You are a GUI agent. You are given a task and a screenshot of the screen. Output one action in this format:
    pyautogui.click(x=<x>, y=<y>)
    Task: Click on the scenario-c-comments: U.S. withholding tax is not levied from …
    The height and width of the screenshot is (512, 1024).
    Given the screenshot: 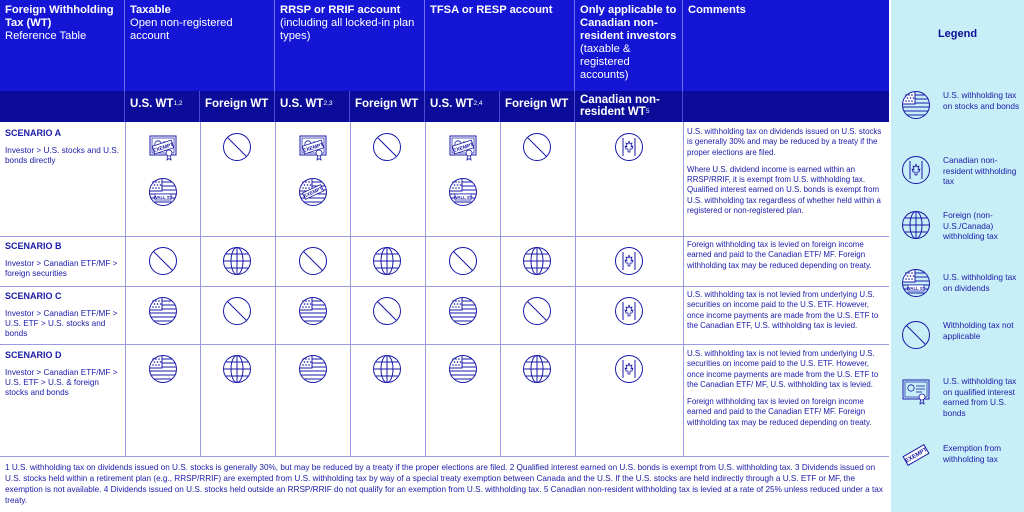 What is the action you would take?
    pyautogui.click(x=783, y=310)
    